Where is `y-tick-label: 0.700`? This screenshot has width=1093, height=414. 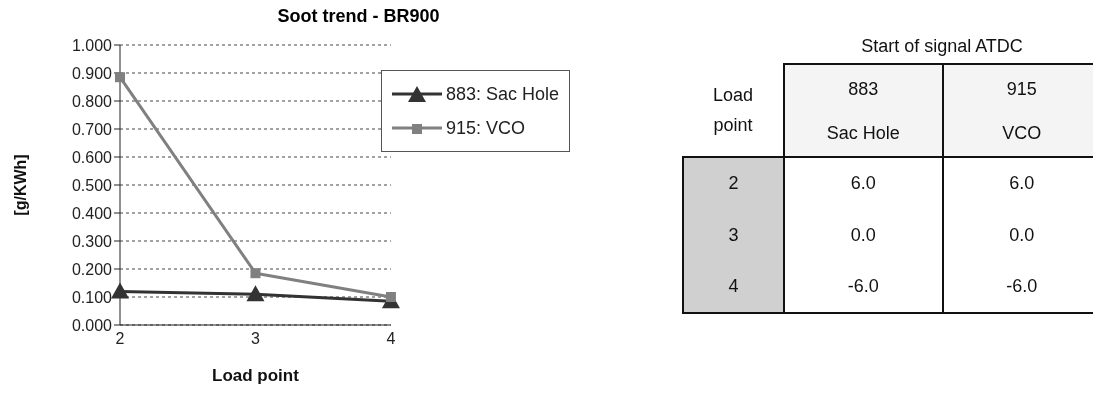 y-tick-label: 0.700 is located at coordinates (92, 129).